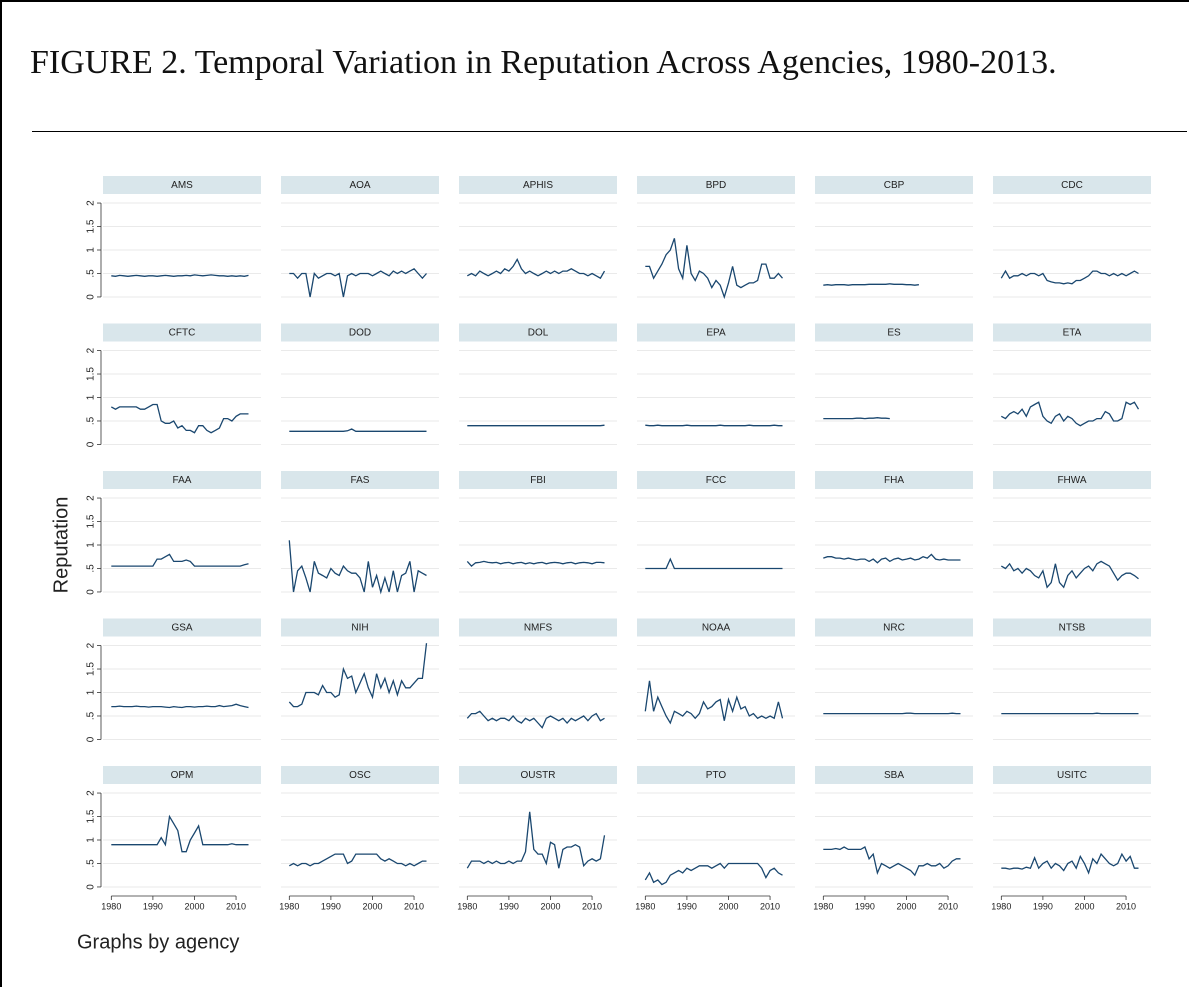  I want to click on panel-title: FAA, so click(182, 480).